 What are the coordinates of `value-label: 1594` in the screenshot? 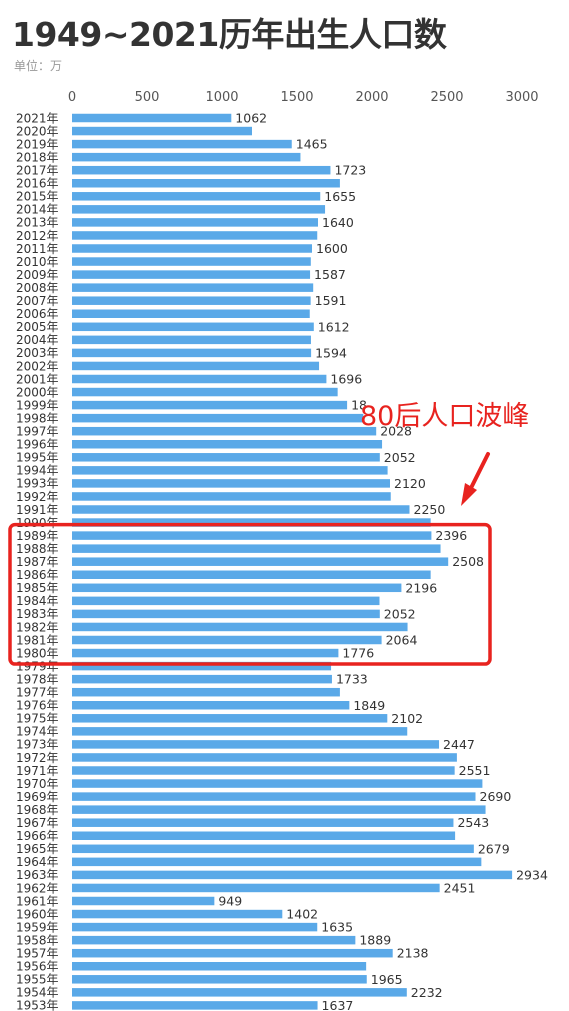 It's located at (331, 352).